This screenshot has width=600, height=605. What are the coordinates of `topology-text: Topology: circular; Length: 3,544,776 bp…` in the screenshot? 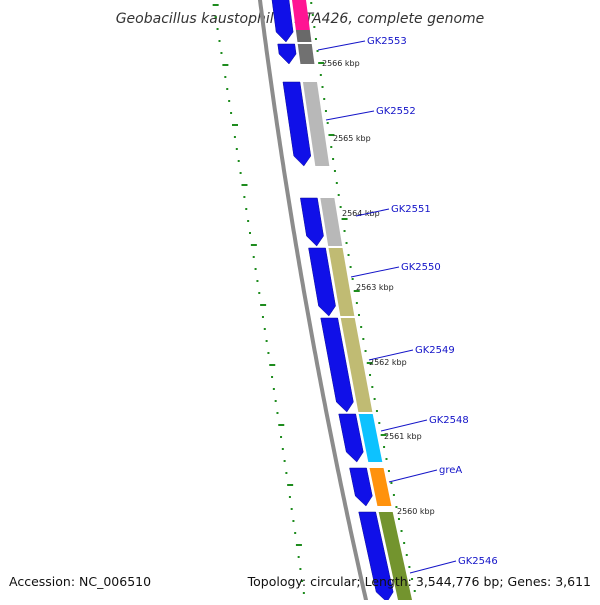 It's located at (419, 581).